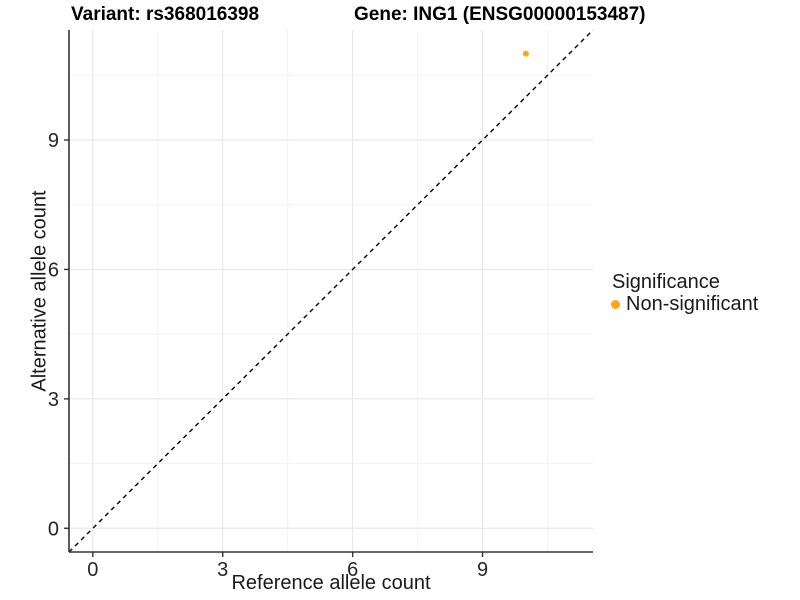 The height and width of the screenshot is (600, 800). I want to click on y-tick-label: 9, so click(53, 141).